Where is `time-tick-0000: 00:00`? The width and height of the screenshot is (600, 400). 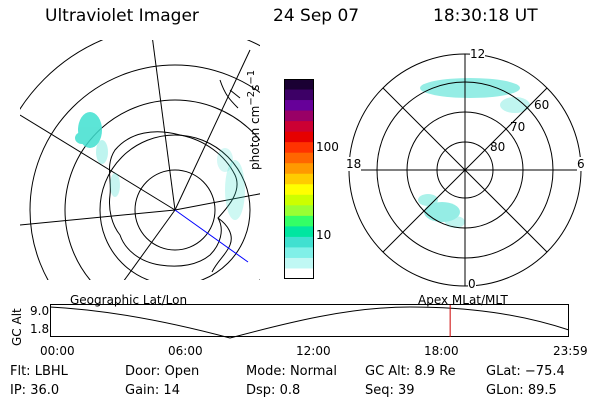 time-tick-0000: 00:00 is located at coordinates (57, 351).